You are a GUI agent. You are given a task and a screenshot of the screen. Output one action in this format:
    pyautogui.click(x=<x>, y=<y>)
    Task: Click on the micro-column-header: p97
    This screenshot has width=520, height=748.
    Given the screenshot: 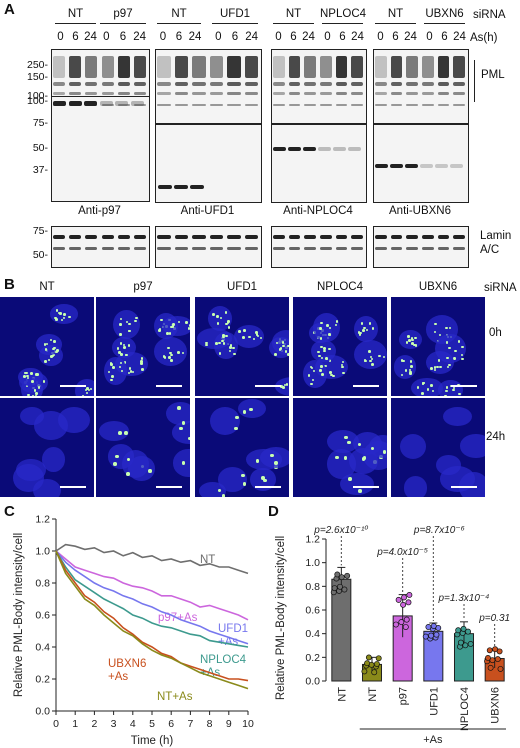 What is the action you would take?
    pyautogui.click(x=143, y=287)
    